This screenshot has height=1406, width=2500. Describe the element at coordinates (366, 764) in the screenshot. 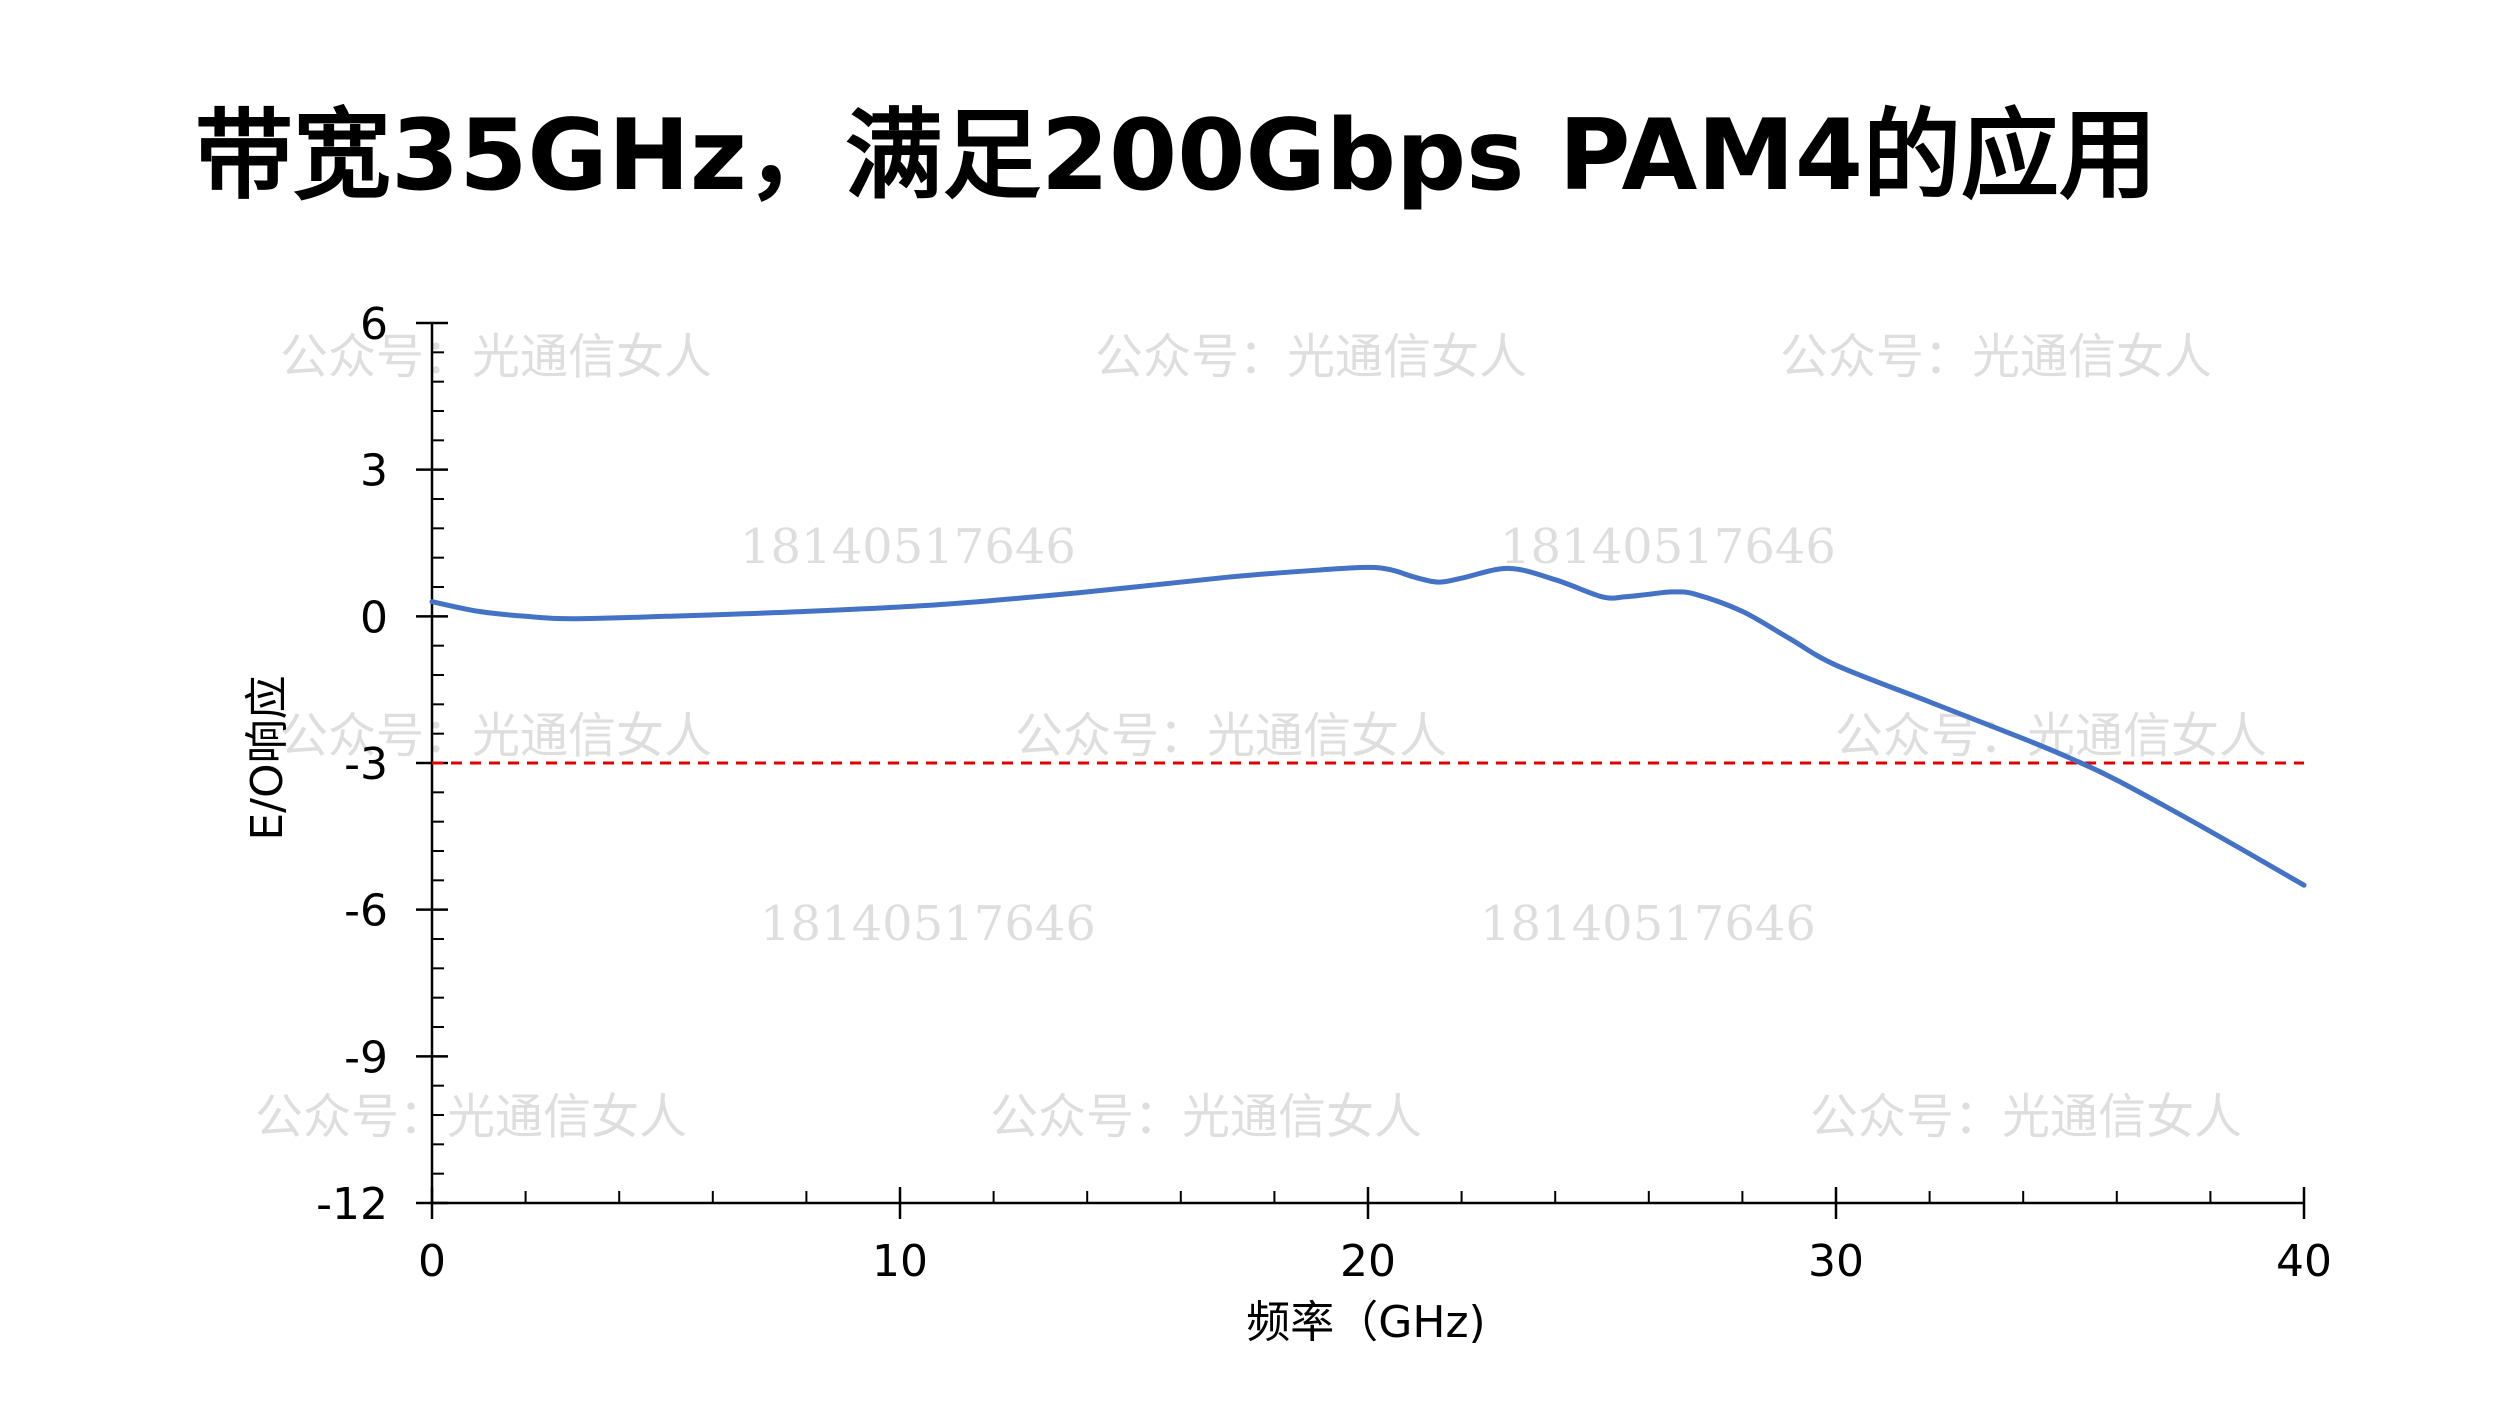

I see `y-tick-label: -3` at that location.